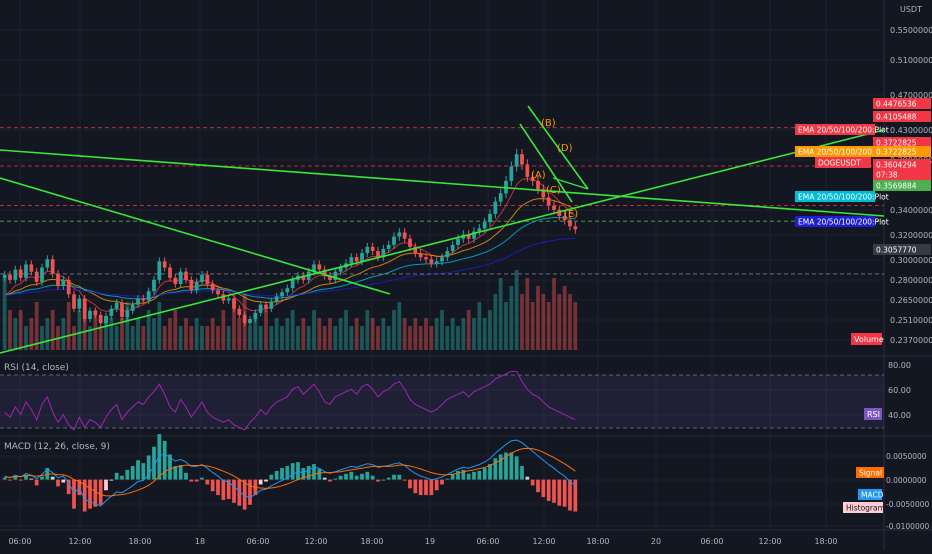 Image resolution: width=932 pixels, height=554 pixels. I want to click on wedge-lower-line, so click(546, 163).